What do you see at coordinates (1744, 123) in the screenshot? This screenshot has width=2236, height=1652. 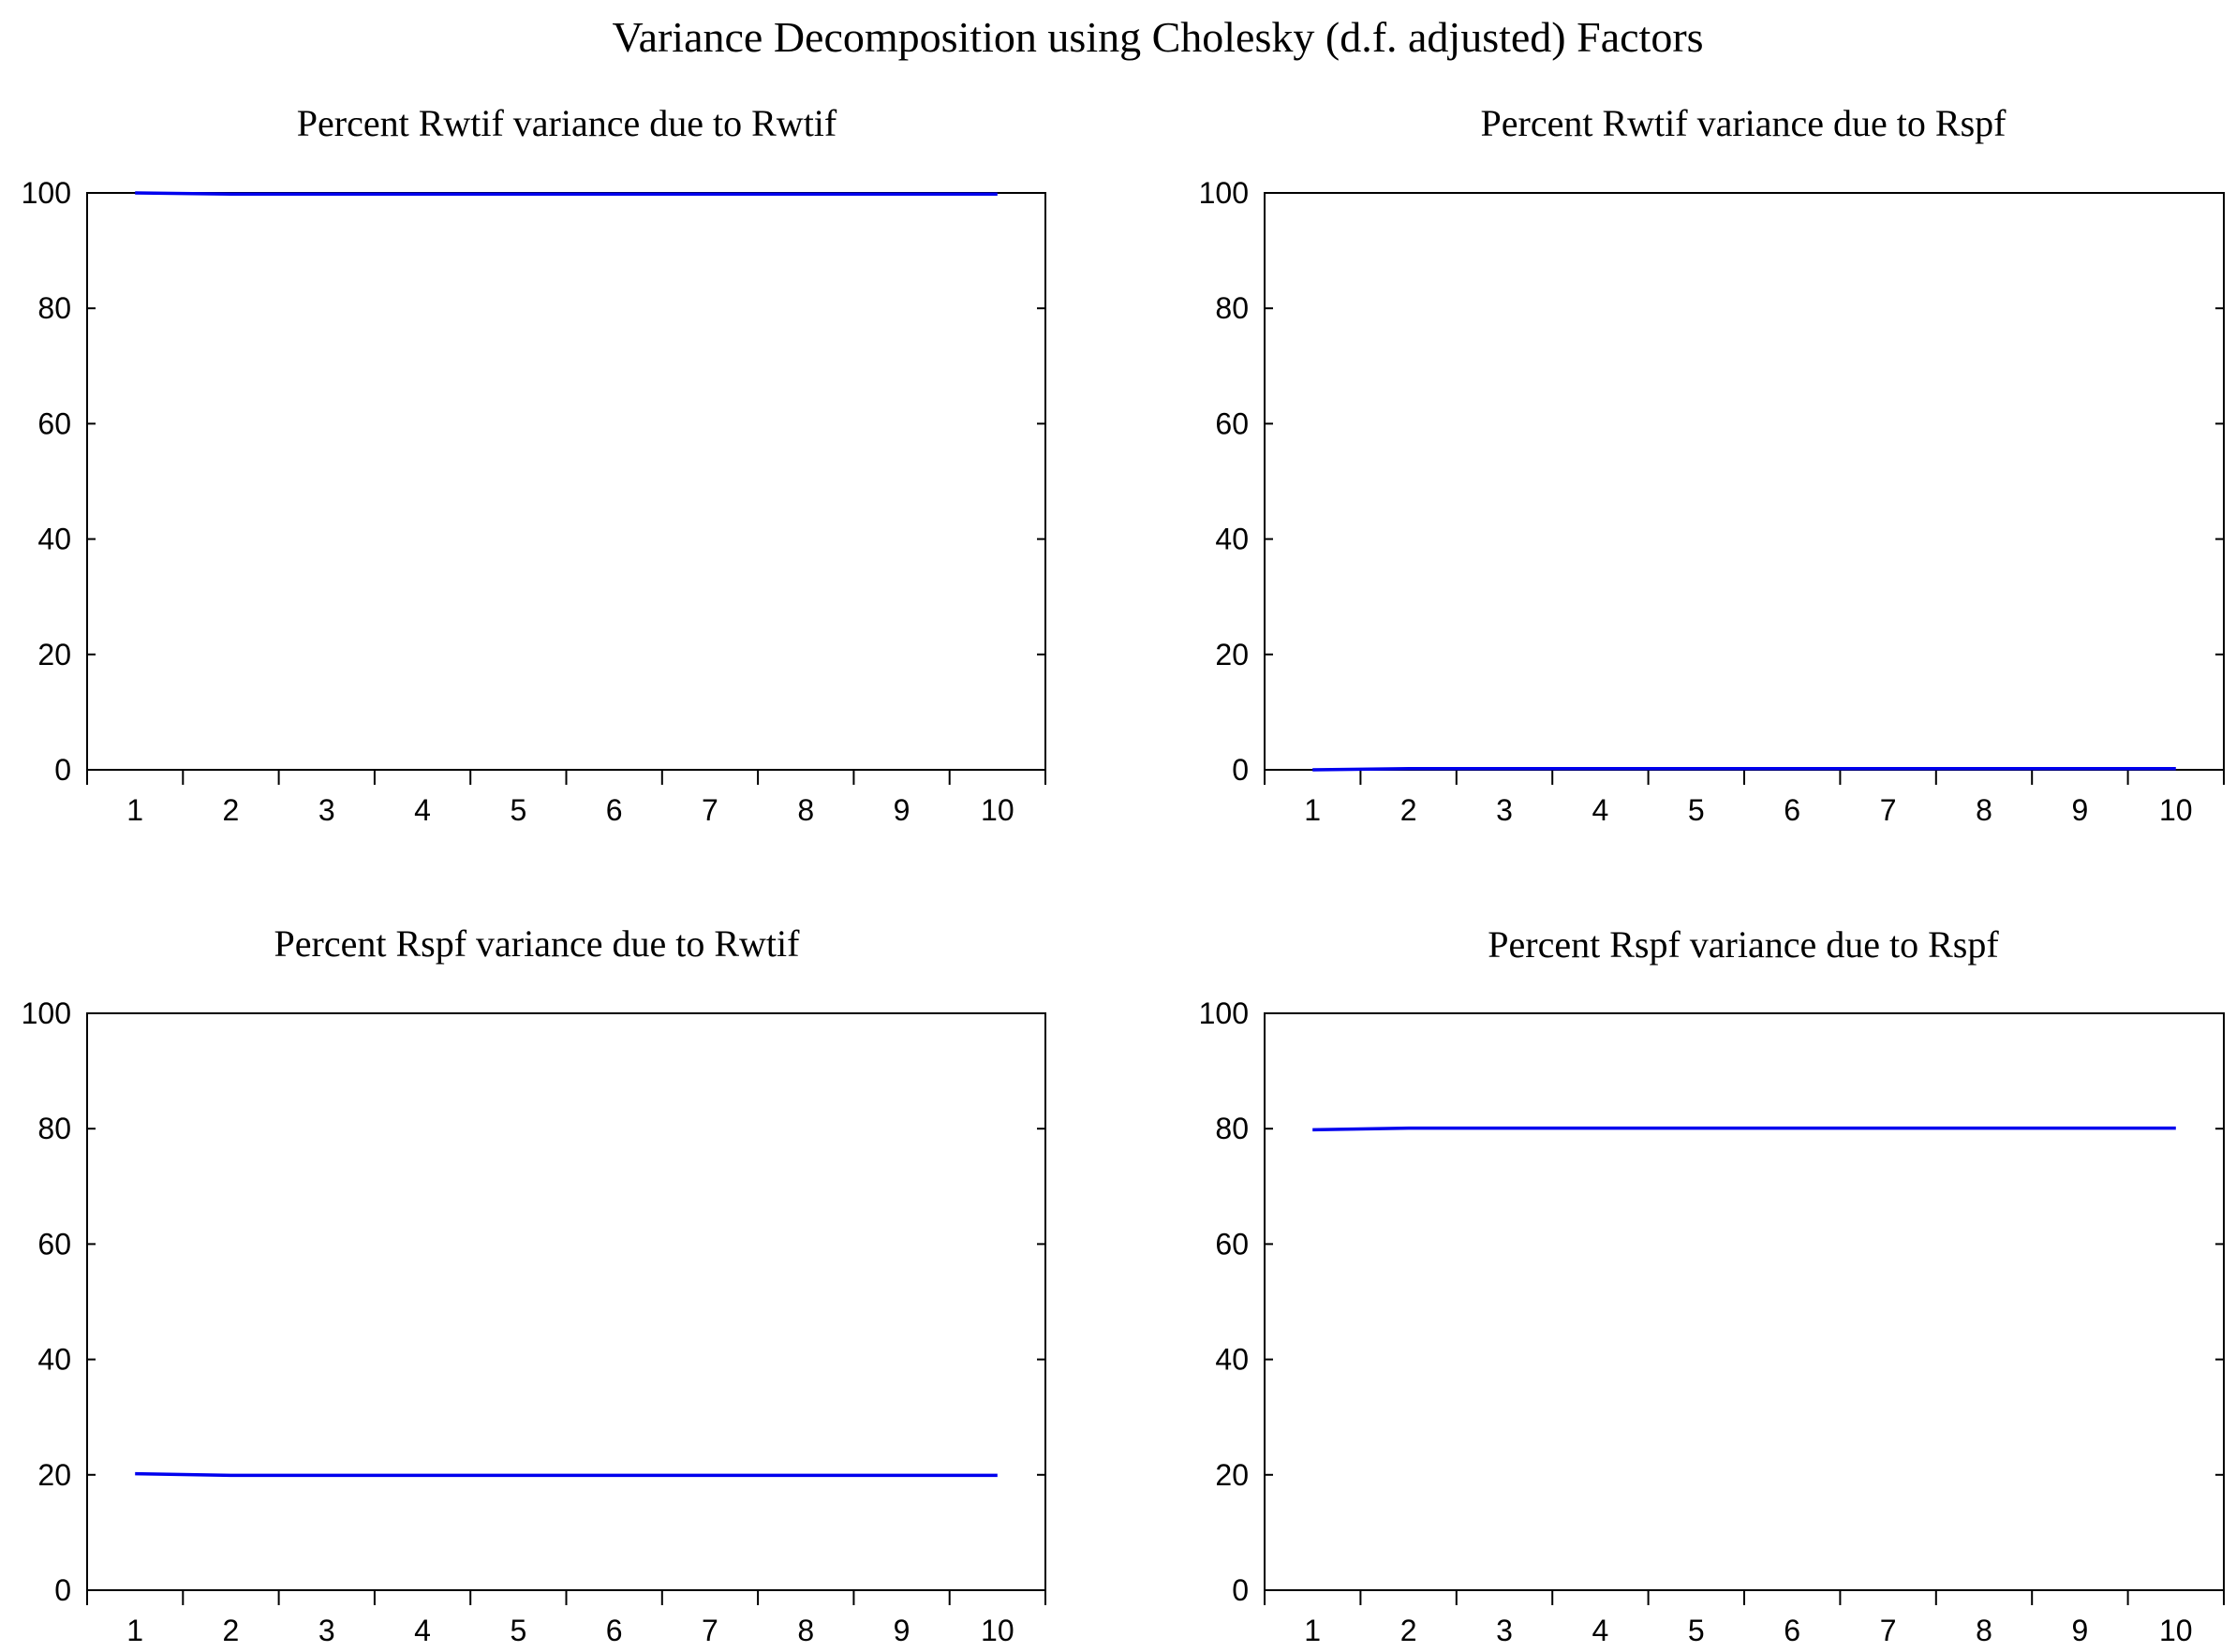 I see `panel-title: Percent Rwtif variance due to Rspf` at bounding box center [1744, 123].